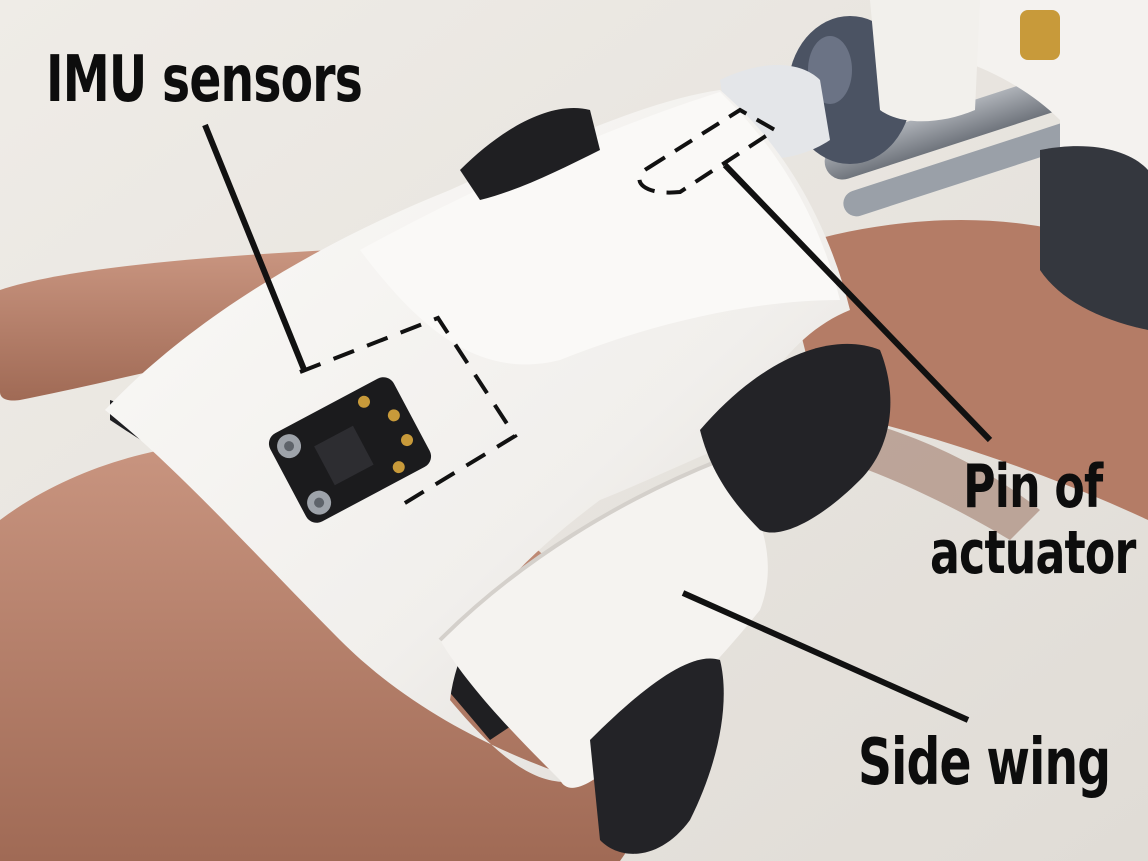  What do you see at coordinates (350, 450) in the screenshot?
I see `imu-board` at bounding box center [350, 450].